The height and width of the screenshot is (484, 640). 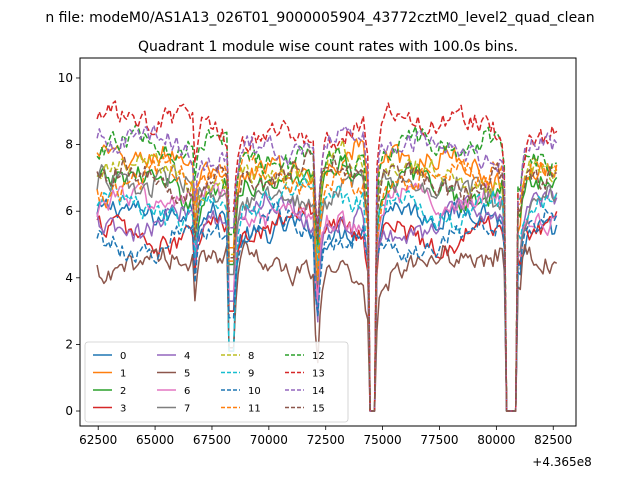 I want to click on x-offset-label: +4.365e8, so click(x=561, y=462).